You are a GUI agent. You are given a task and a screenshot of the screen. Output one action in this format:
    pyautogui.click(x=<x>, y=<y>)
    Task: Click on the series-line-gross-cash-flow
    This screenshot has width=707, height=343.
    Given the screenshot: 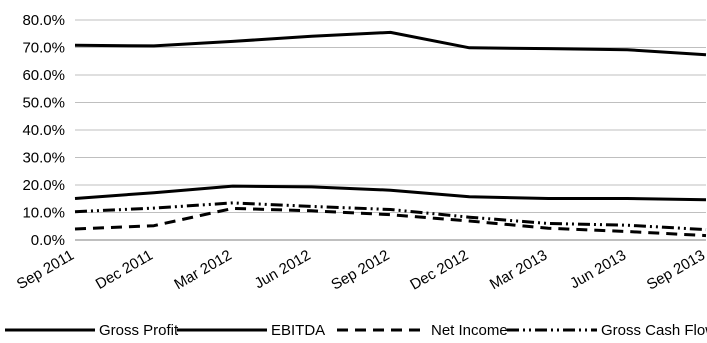 What is the action you would take?
    pyautogui.click(x=390, y=216)
    